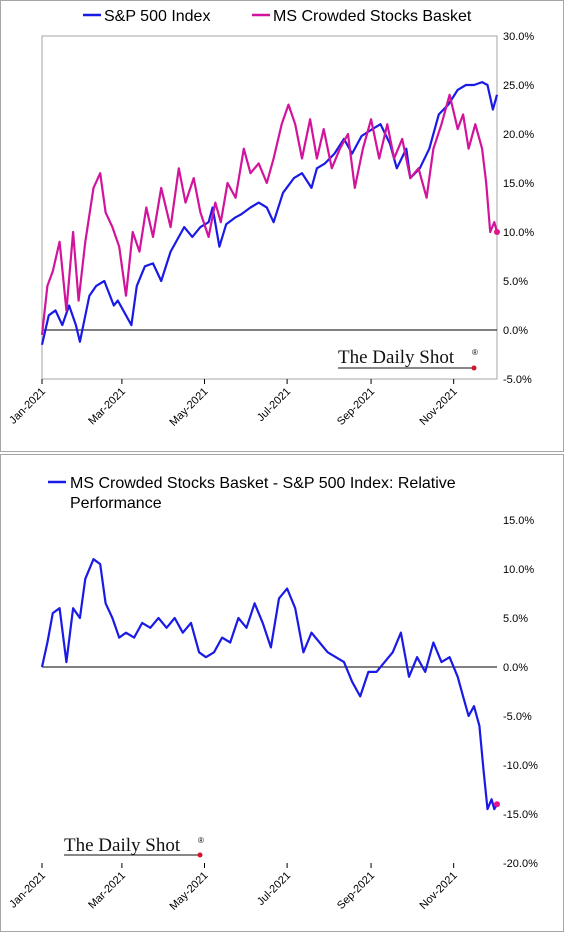  I want to click on brand-logo-bottom: The Daily Shot ®, so click(134, 845).